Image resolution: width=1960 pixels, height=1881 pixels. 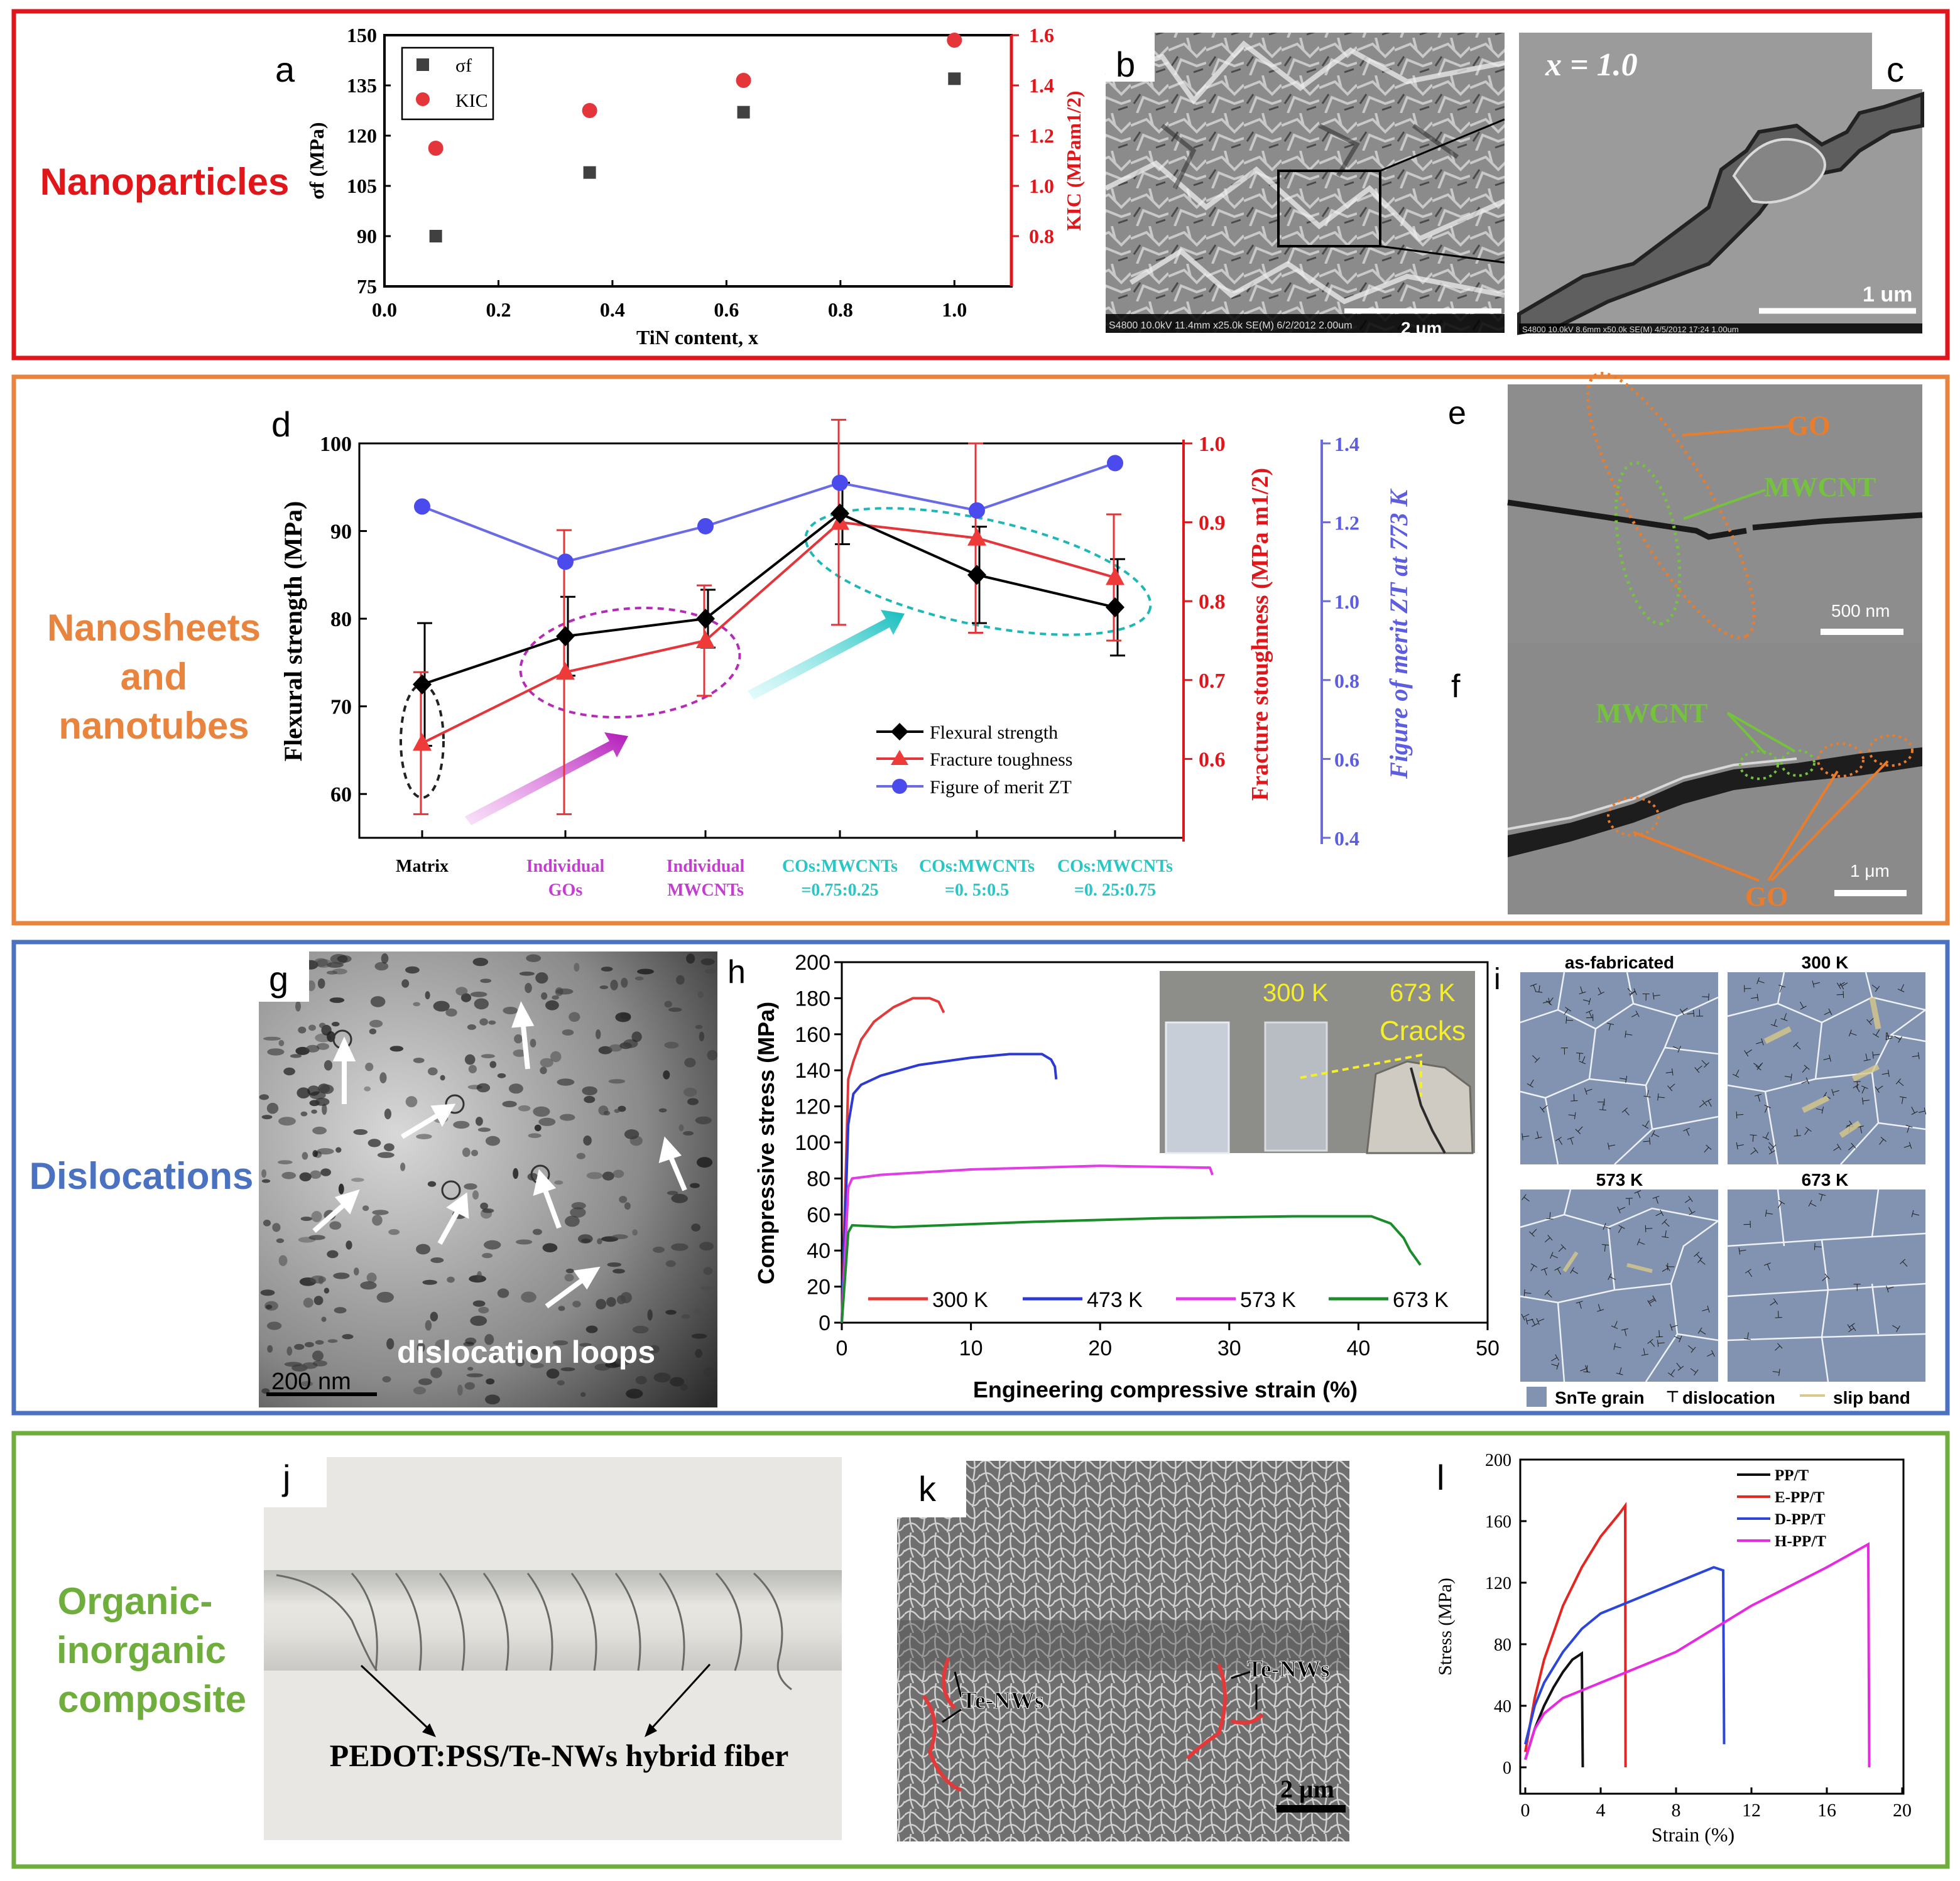 What do you see at coordinates (1525, 1810) in the screenshot?
I see `panel-l-xtick-label: 0` at bounding box center [1525, 1810].